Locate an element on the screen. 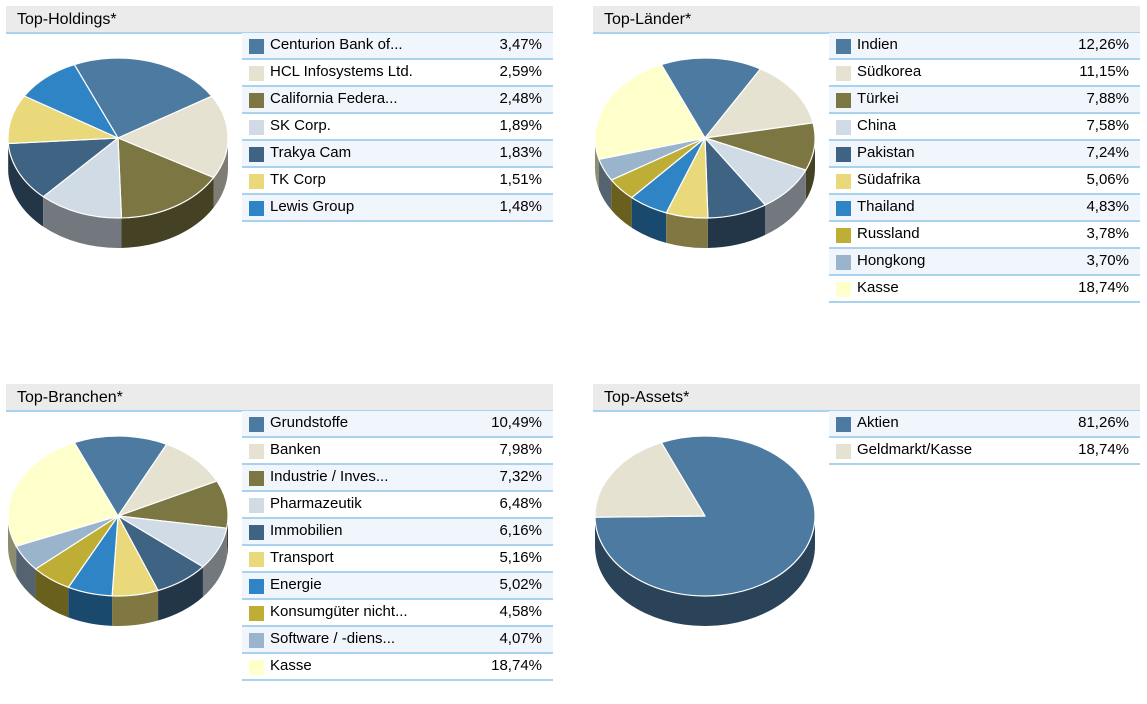 The image size is (1147, 704). legend-row: Grundstoffe 10,49% is located at coordinates (397, 424).